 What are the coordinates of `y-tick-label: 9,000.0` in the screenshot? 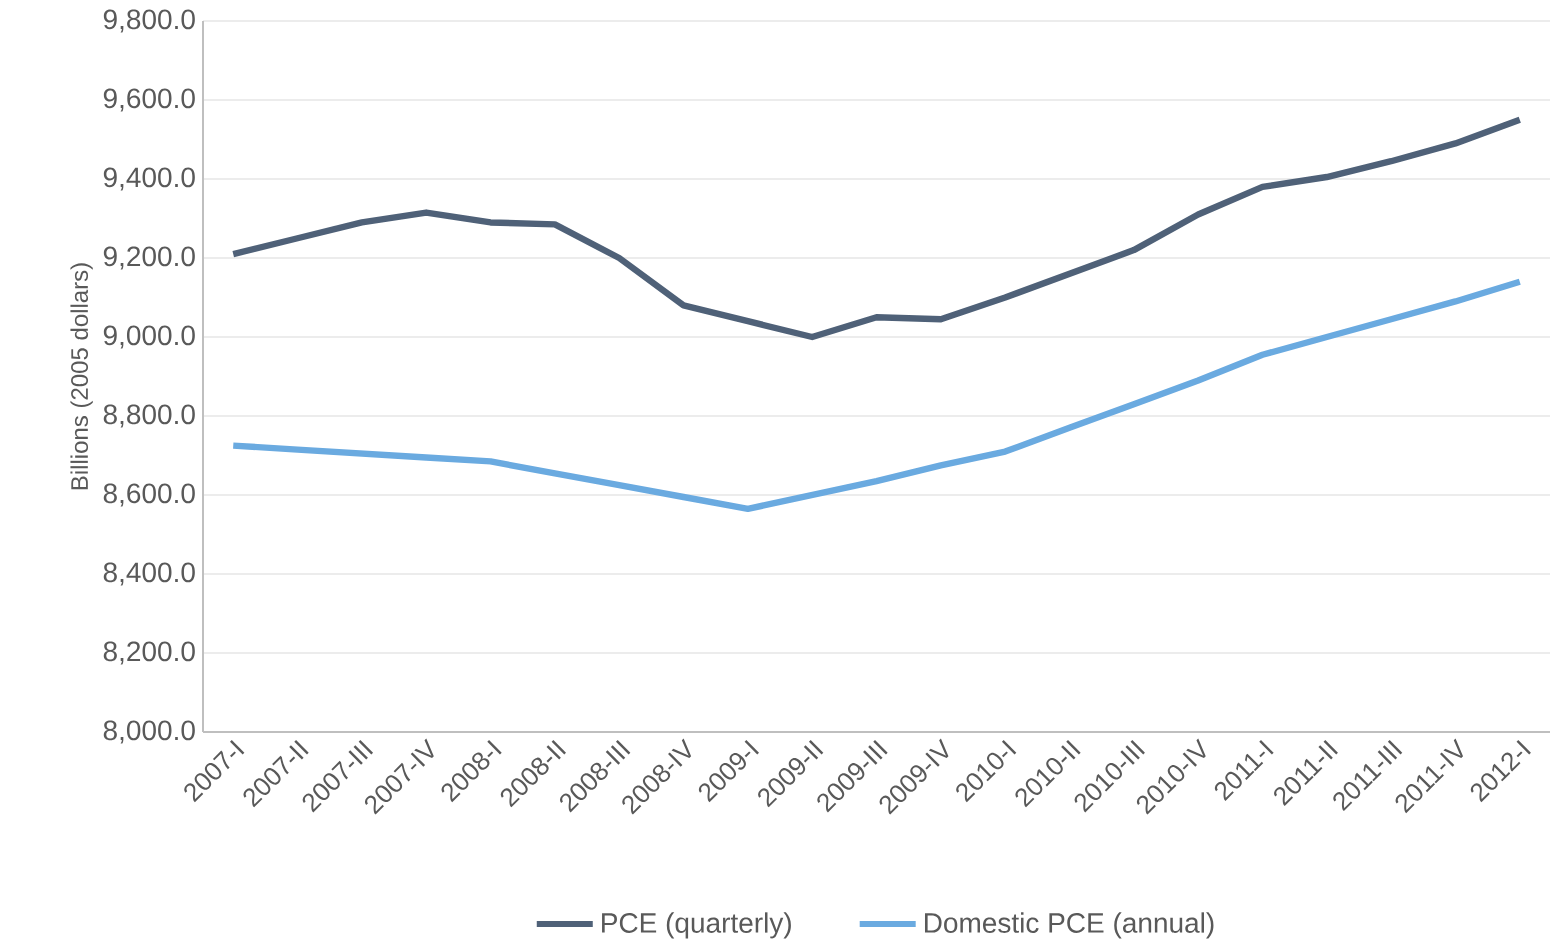 It's located at (149, 337).